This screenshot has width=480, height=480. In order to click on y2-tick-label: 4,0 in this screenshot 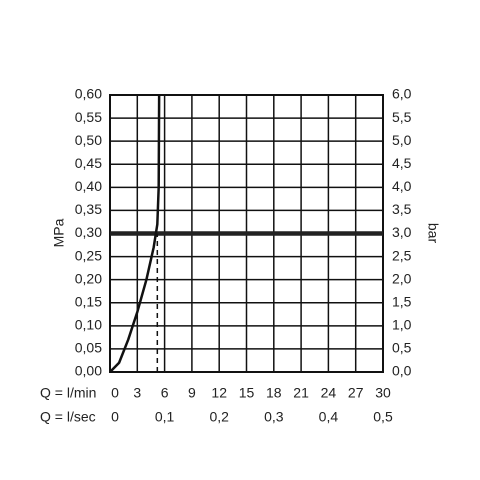, I will do `click(402, 186)`.